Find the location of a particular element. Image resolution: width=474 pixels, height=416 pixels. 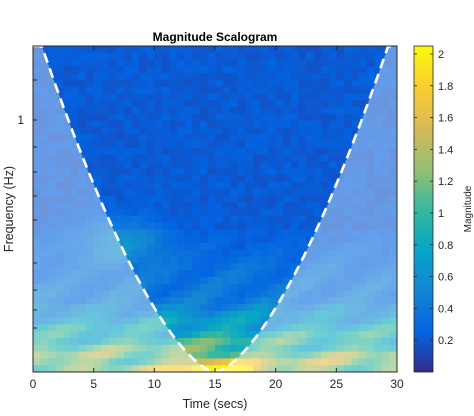

x-tick-label: 30 is located at coordinates (397, 384).